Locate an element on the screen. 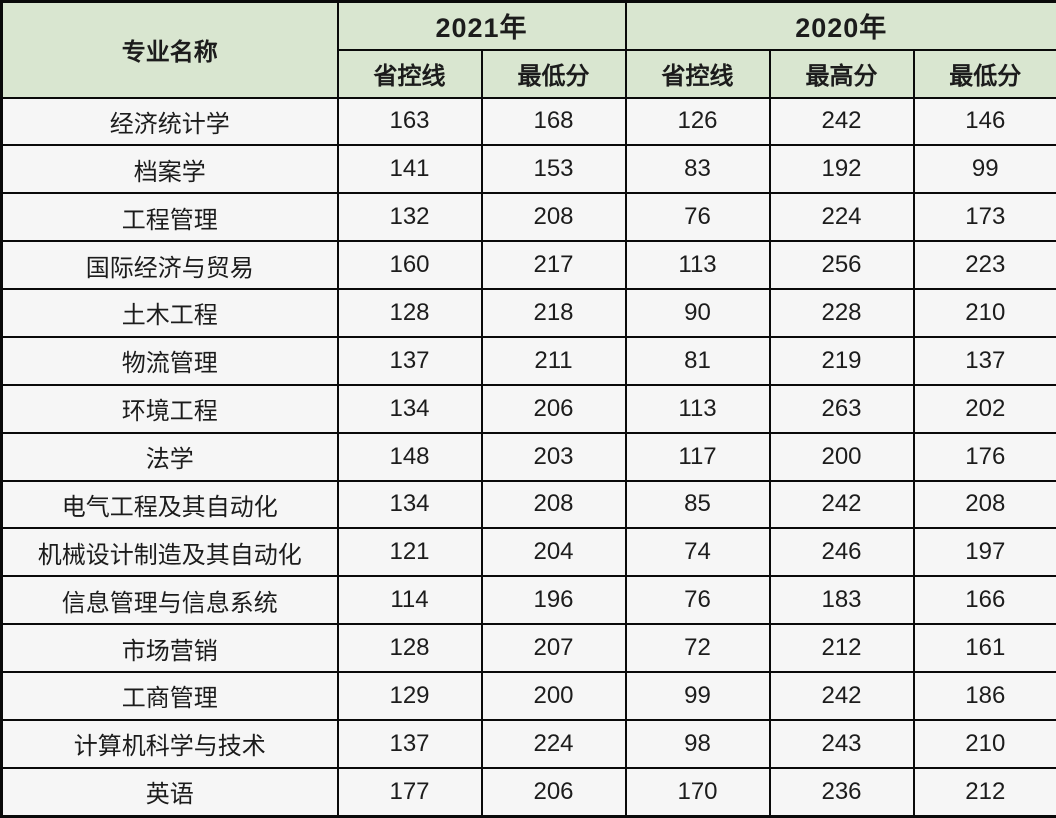 The height and width of the screenshot is (818, 1056). major-name-cell: 机械设计制造及其自动化 is located at coordinates (169, 552).